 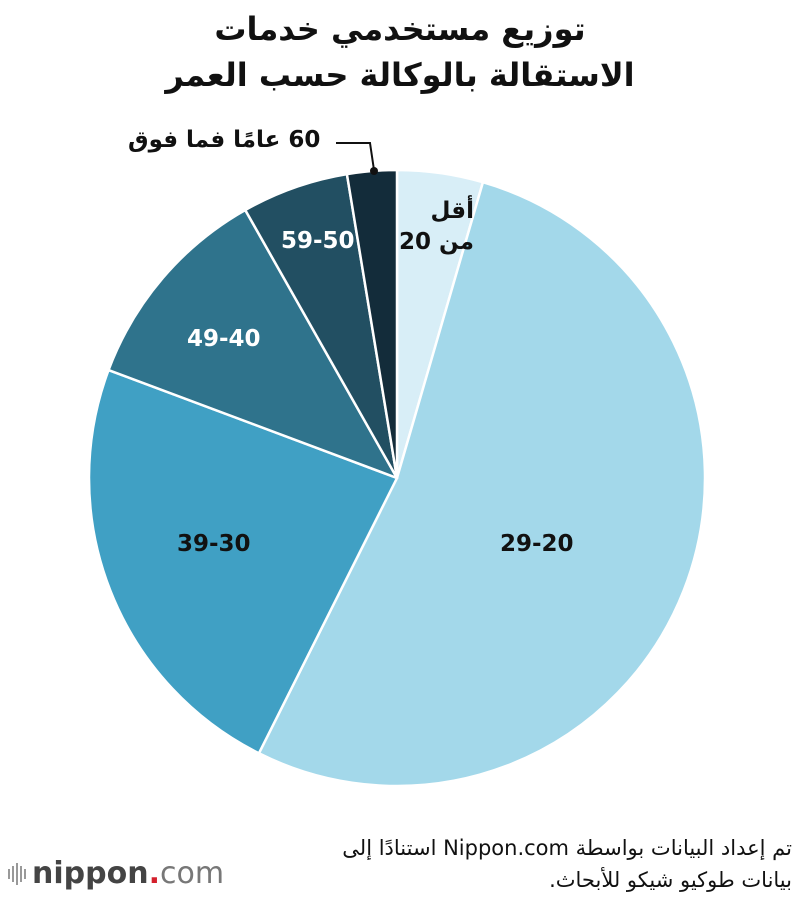 I want to click on nippon-logo: nippon.com, so click(x=116, y=873).